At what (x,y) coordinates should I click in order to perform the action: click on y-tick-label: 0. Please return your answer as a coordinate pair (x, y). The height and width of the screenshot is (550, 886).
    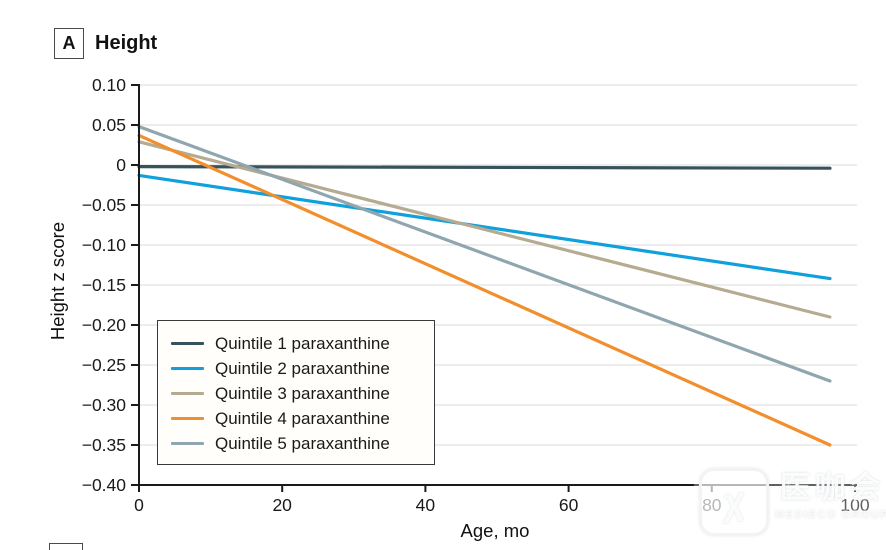
    Looking at the image, I should click on (121, 165).